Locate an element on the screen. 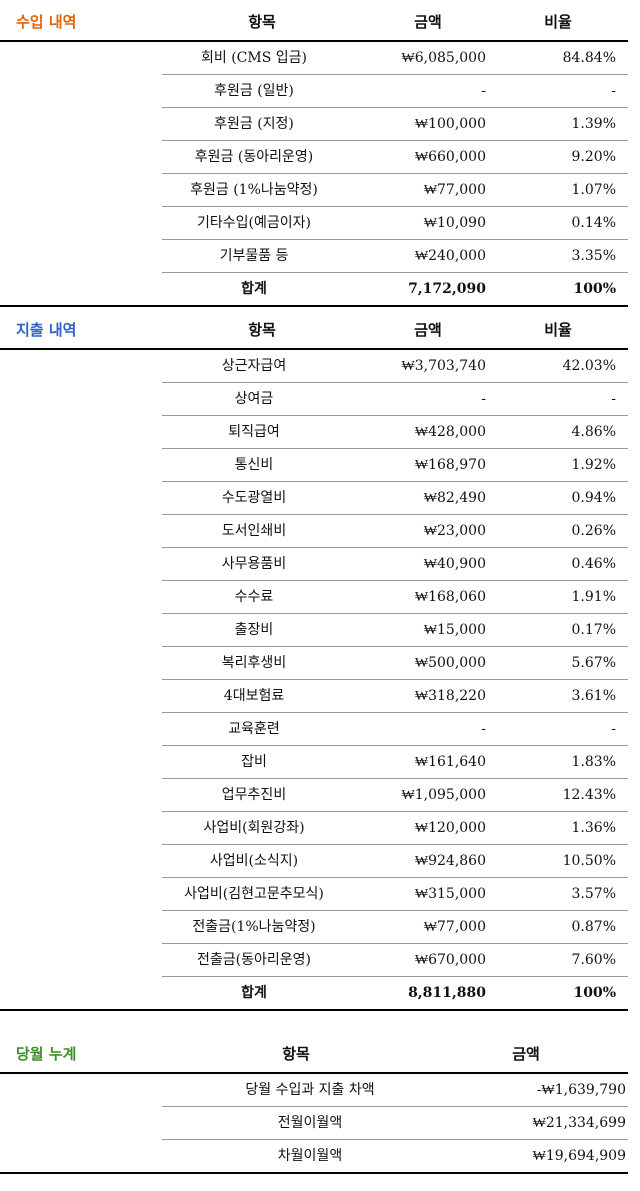 Image resolution: width=640 pixels, height=1191 pixels. row-ratio: 0.14% is located at coordinates (593, 223).